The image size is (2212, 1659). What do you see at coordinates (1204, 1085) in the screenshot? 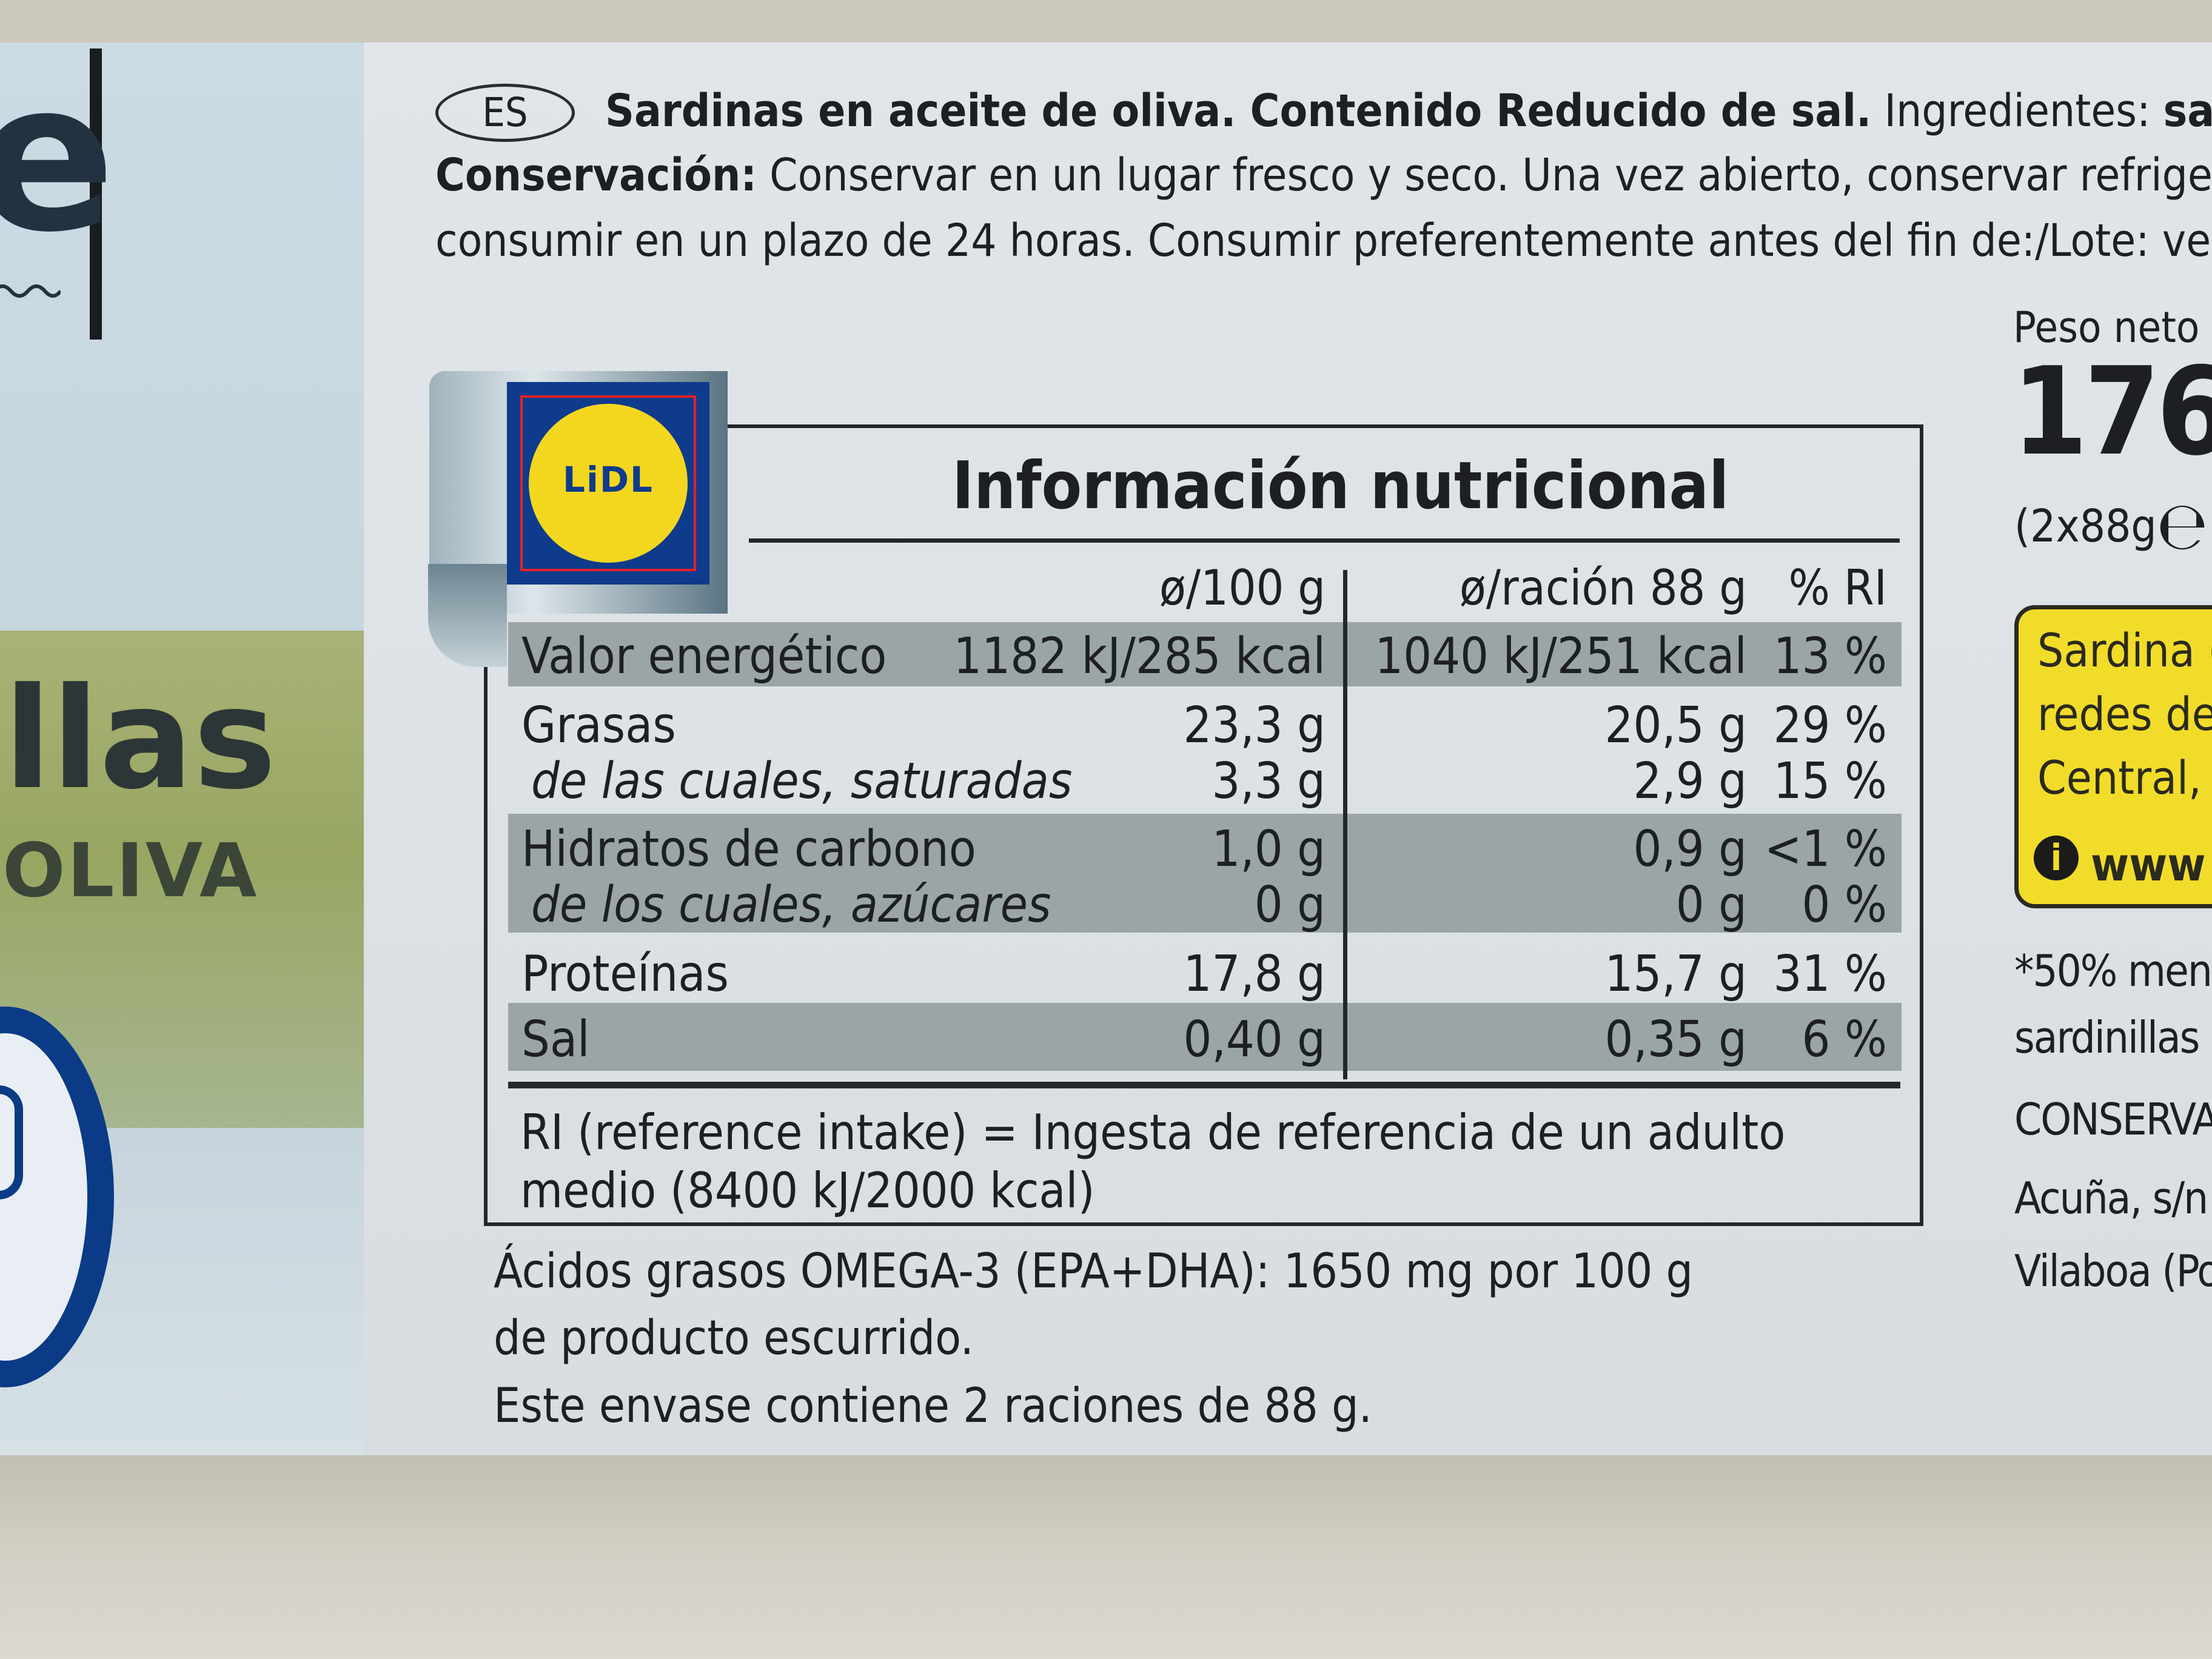
I see `table-bottom-rule` at bounding box center [1204, 1085].